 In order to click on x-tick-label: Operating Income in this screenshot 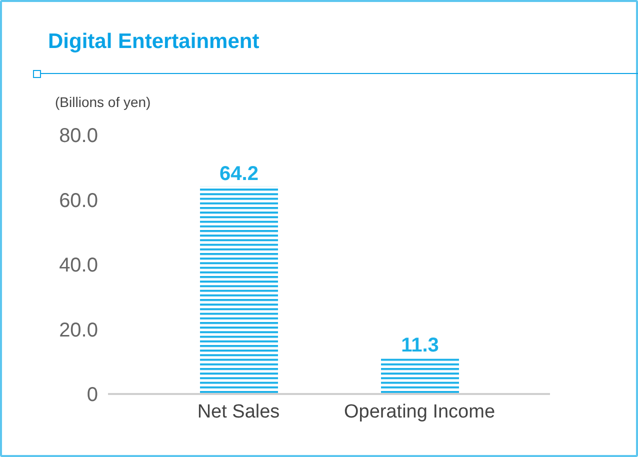, I will do `click(420, 411)`.